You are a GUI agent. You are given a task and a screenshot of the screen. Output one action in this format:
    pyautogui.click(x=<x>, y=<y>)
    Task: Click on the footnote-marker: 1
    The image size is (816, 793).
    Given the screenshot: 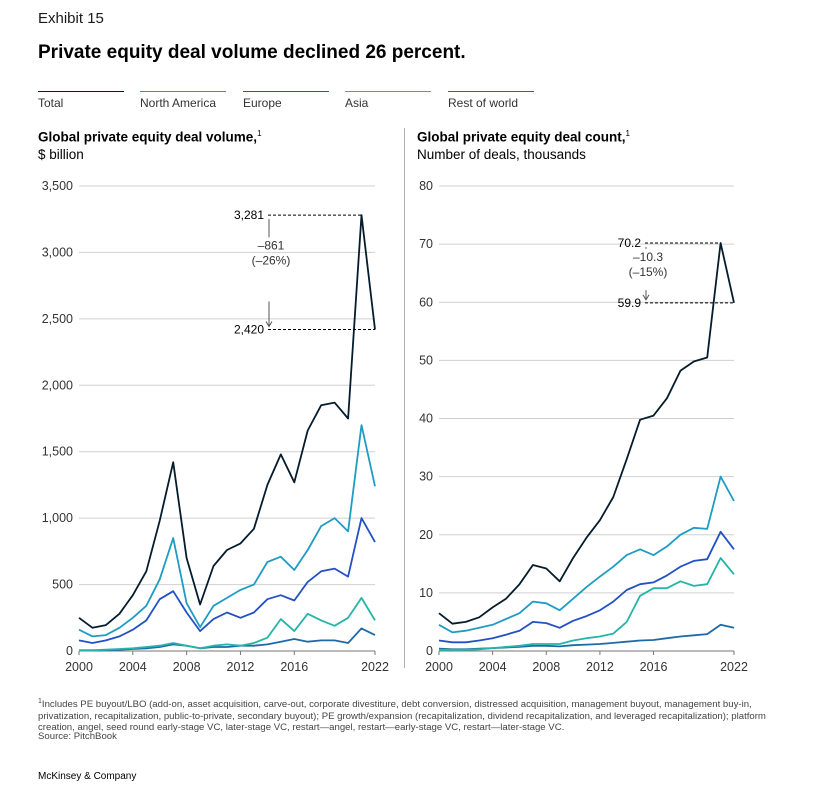 What is the action you would take?
    pyautogui.click(x=40, y=701)
    